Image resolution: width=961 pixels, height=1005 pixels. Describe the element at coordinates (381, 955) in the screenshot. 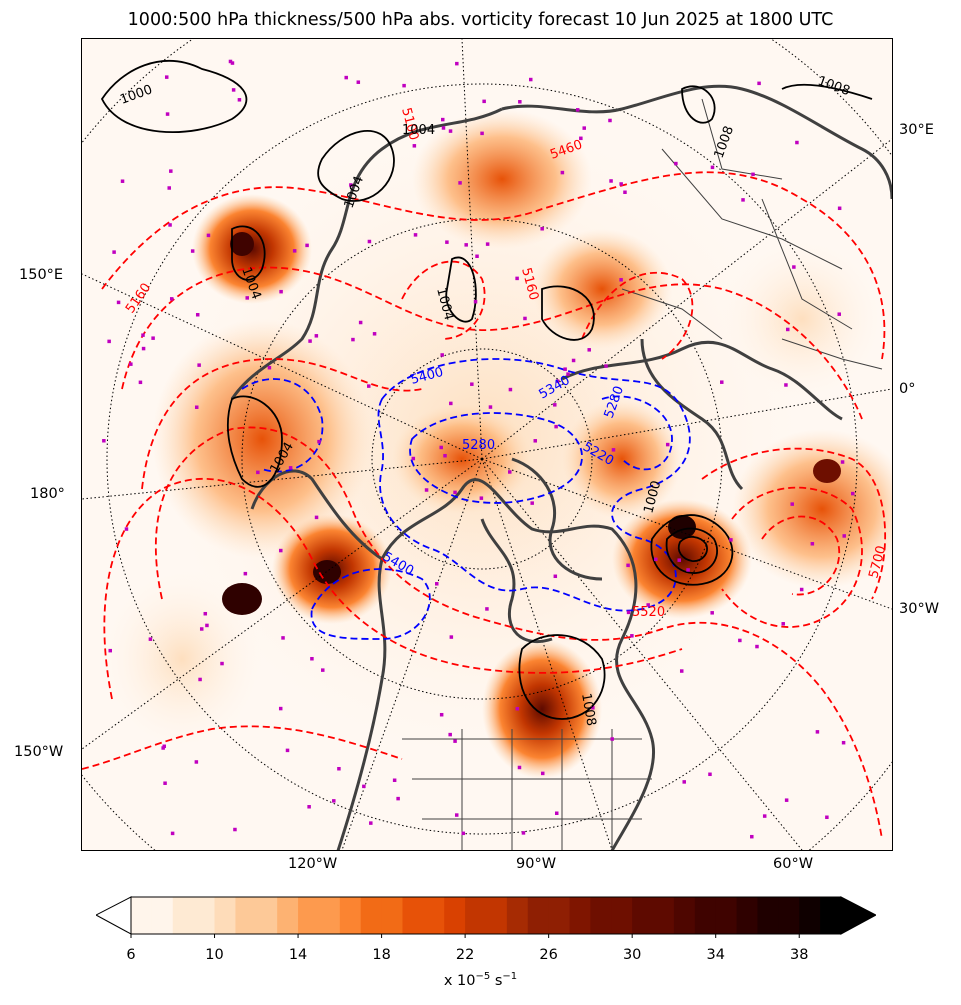

I see `colorbar-tick-label: 18` at that location.